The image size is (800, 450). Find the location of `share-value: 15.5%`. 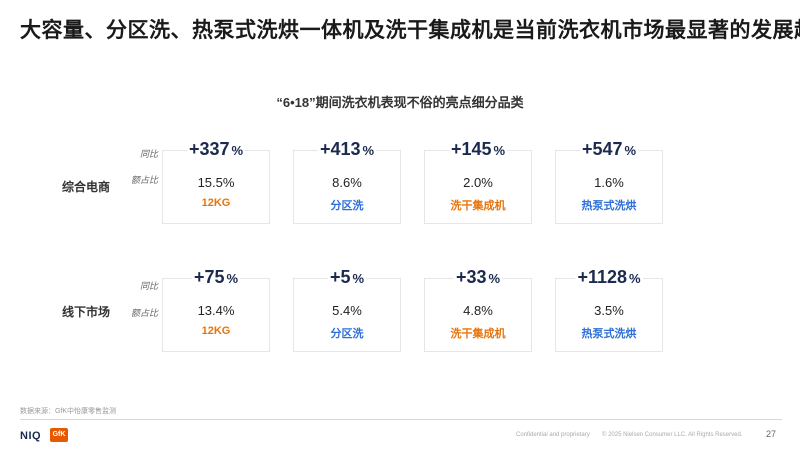

share-value: 15.5% is located at coordinates (216, 182).